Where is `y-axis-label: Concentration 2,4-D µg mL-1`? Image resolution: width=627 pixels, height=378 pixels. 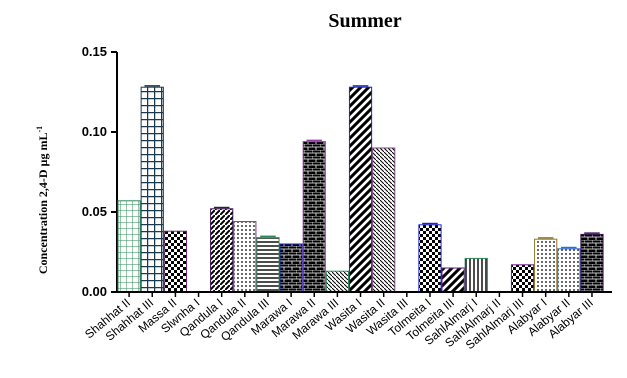
y-axis-label: Concentration 2,4-D µg mL-1 is located at coordinates (42, 200).